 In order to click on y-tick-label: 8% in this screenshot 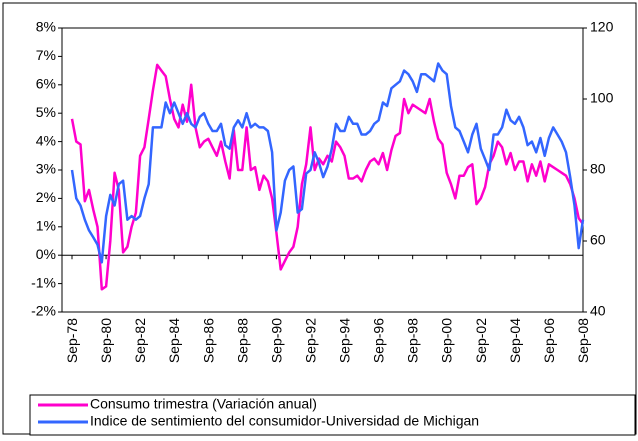, I will do `click(46, 27)`.